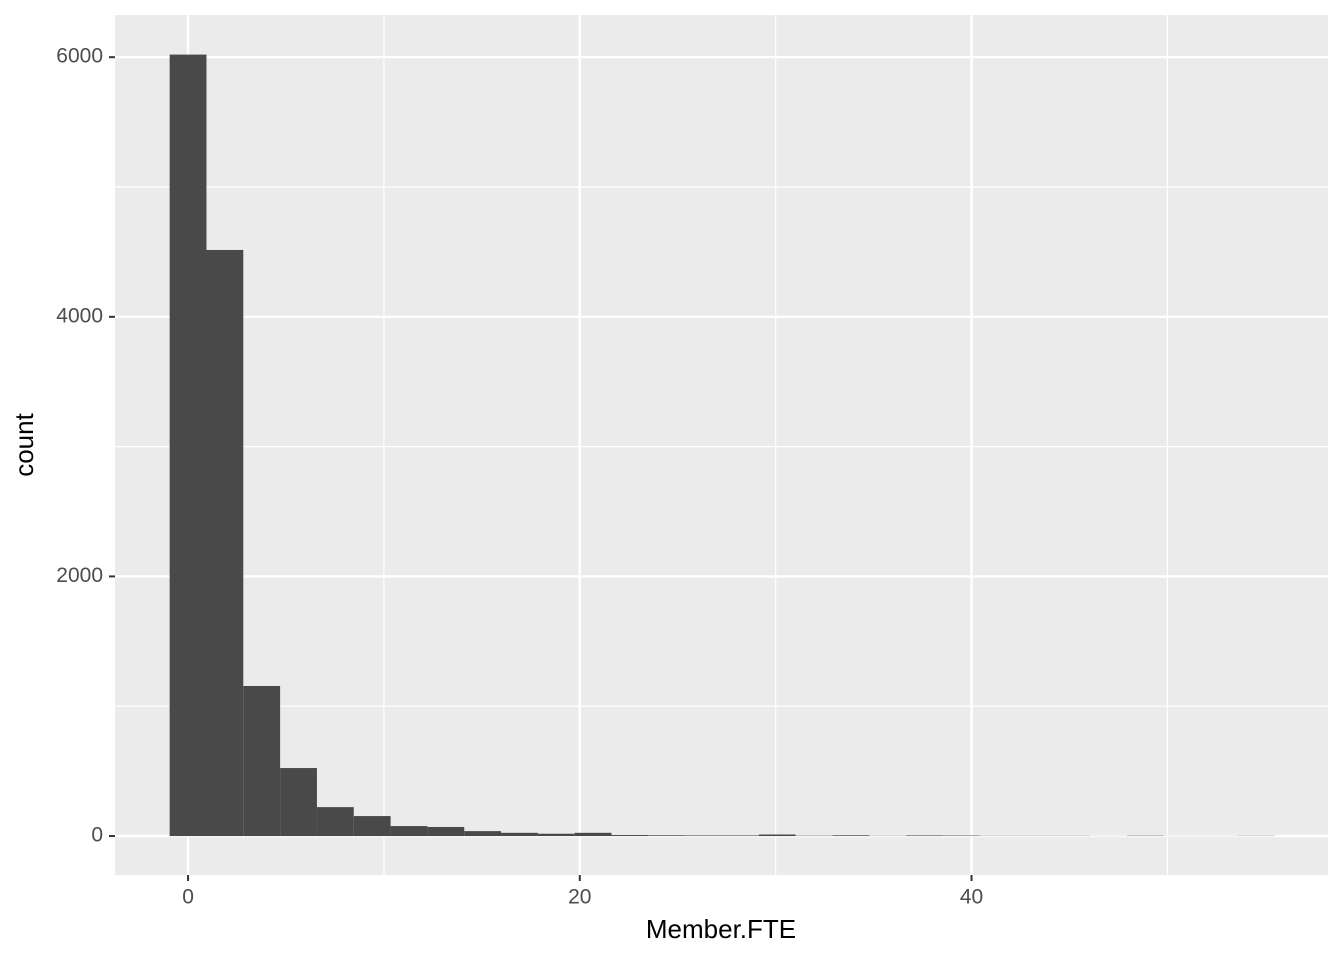 This screenshot has width=1344, height=960. I want to click on x-tick-label: 20, so click(579, 897).